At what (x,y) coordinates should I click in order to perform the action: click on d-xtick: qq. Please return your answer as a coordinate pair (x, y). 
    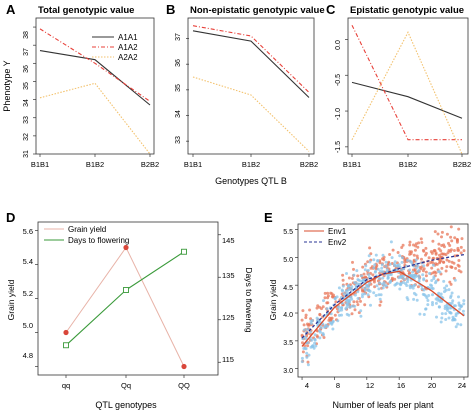
    Looking at the image, I should click on (66, 385).